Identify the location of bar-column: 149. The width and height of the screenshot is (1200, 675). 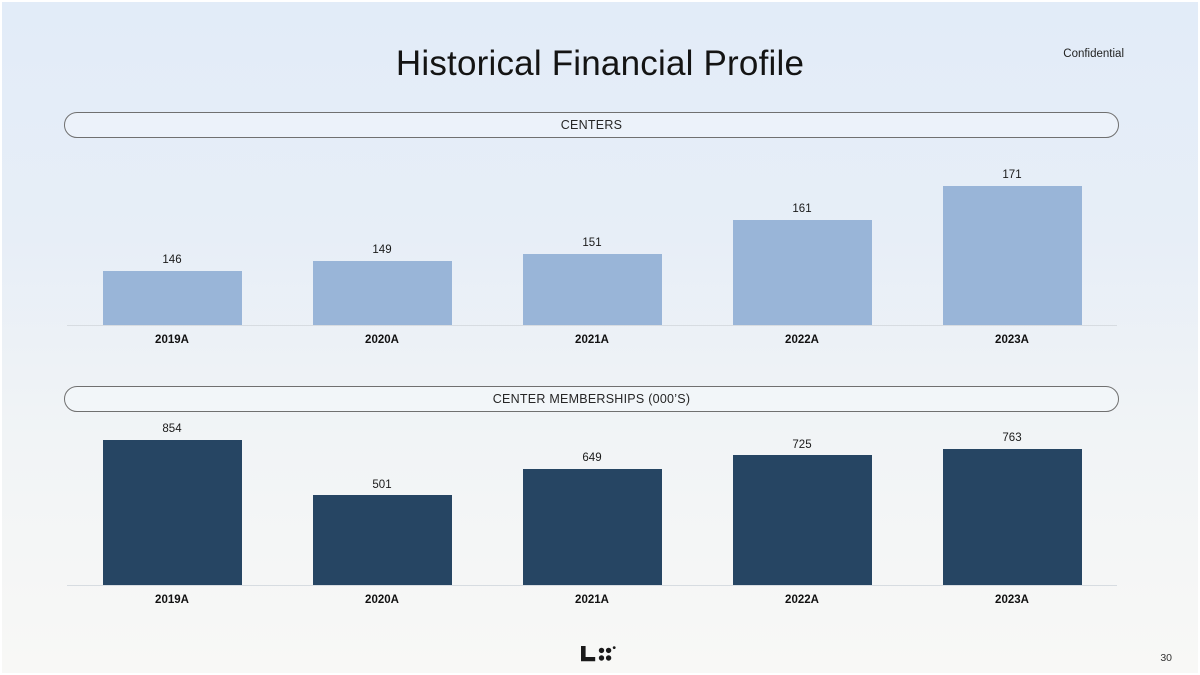
(382, 238).